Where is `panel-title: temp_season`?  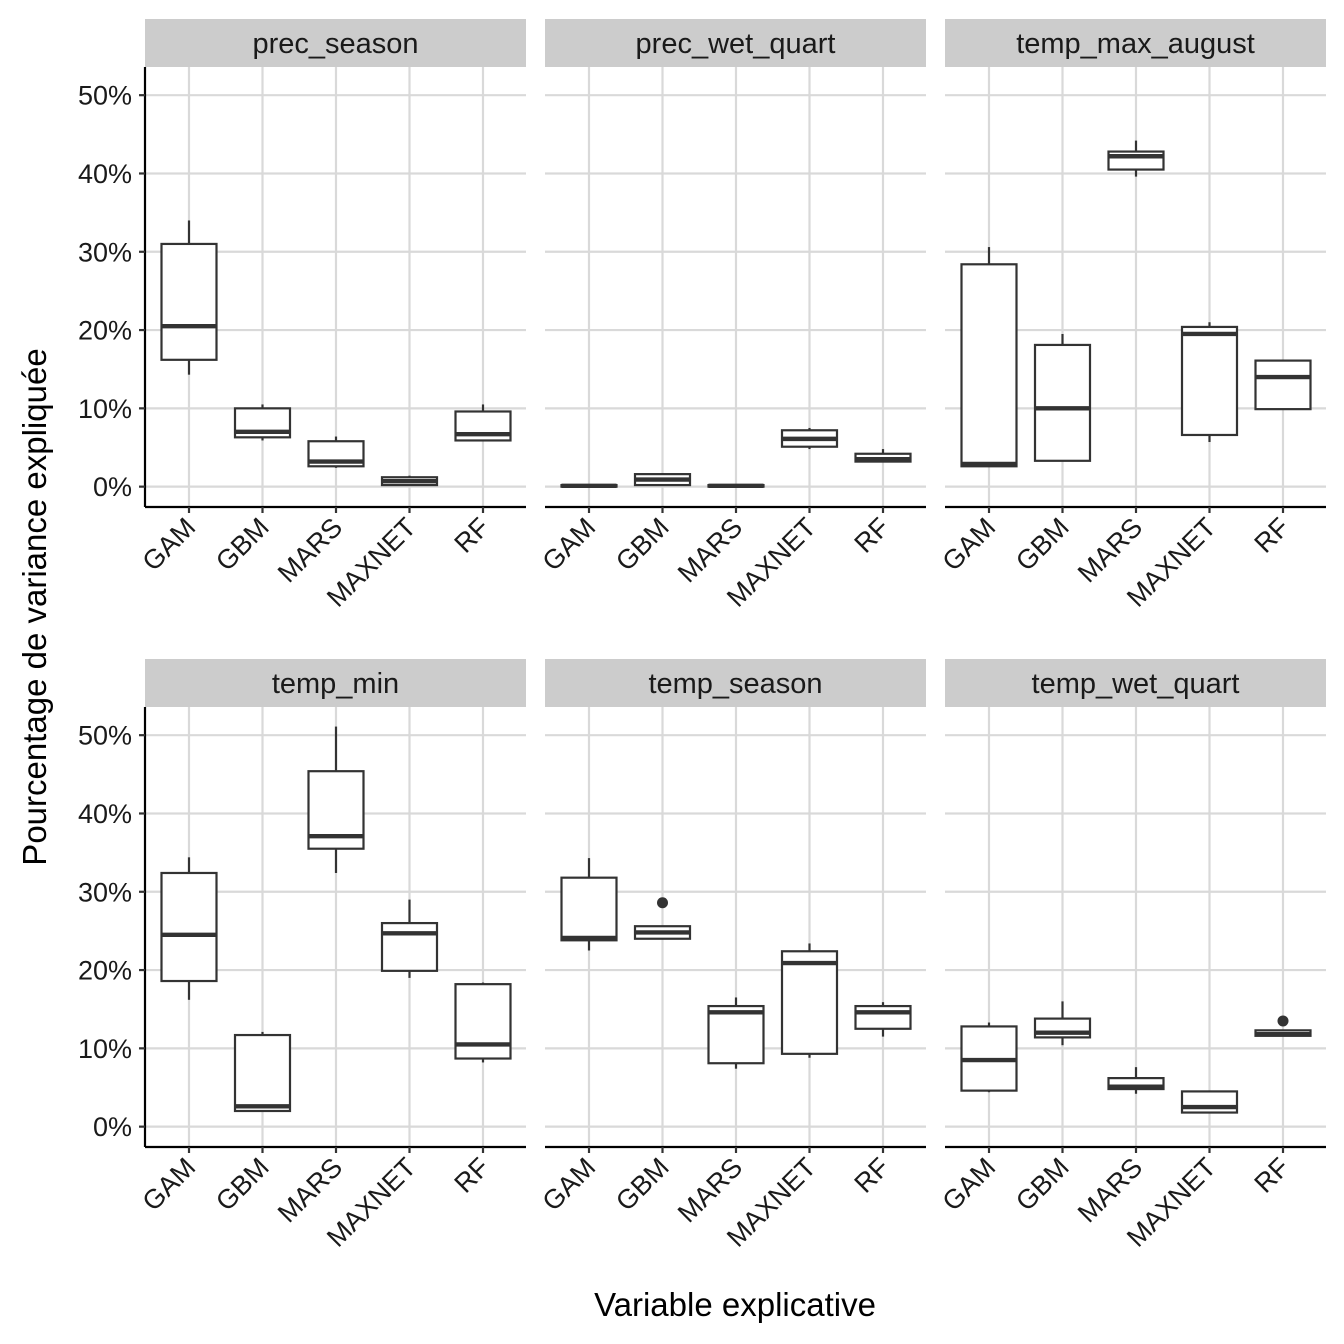 panel-title: temp_season is located at coordinates (735, 684).